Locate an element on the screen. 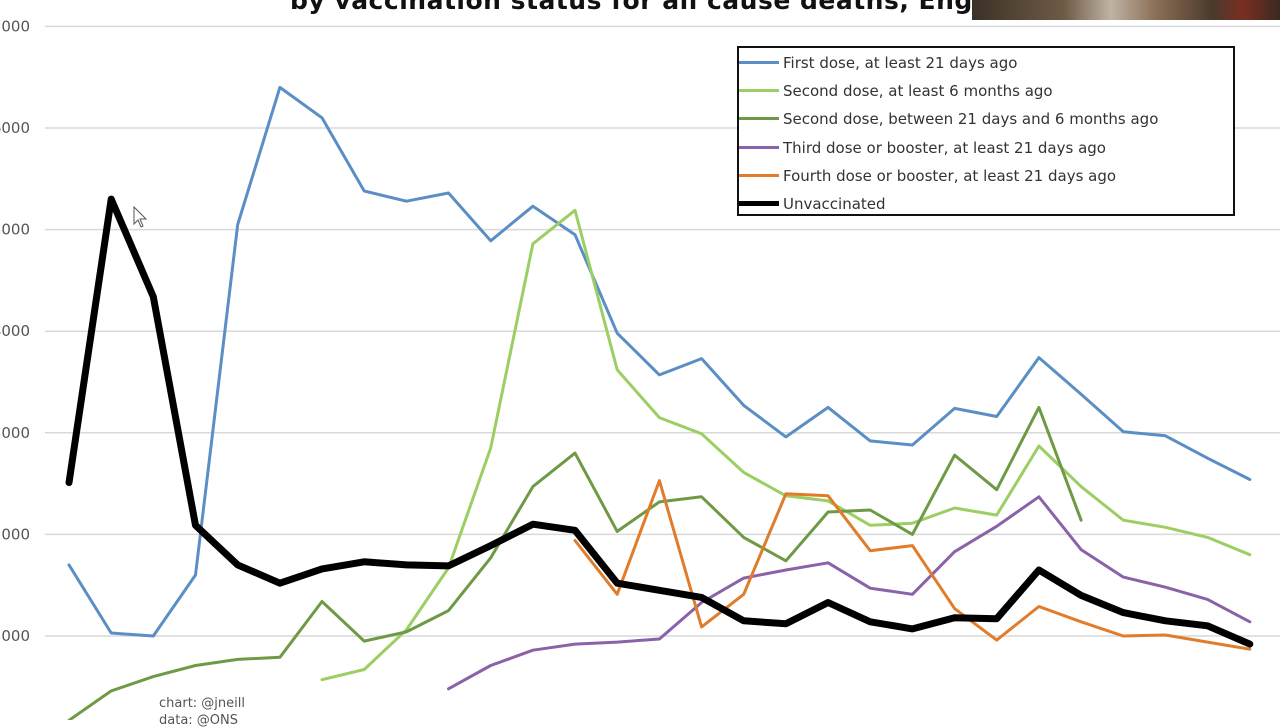  y-tick-label: 3000 is located at coordinates (15, 433).